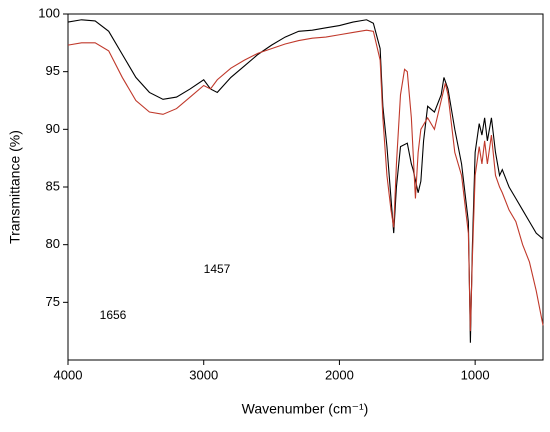 The image size is (550, 432). What do you see at coordinates (53, 243) in the screenshot?
I see `y-tick-label: 80` at bounding box center [53, 243].